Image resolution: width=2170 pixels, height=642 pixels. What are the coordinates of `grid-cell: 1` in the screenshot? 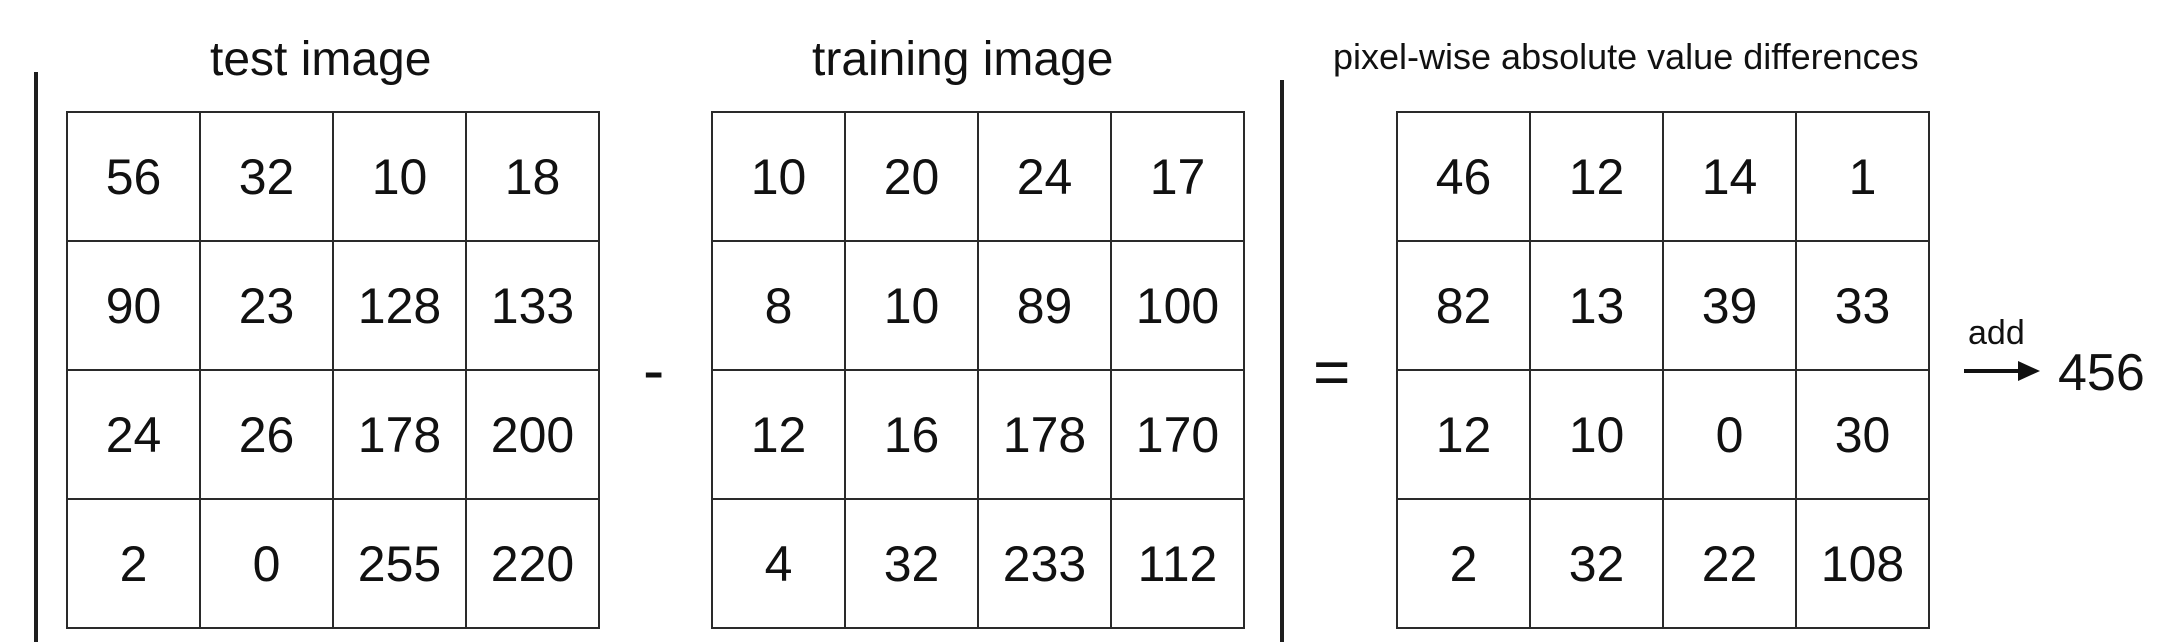 It's located at (1862, 176).